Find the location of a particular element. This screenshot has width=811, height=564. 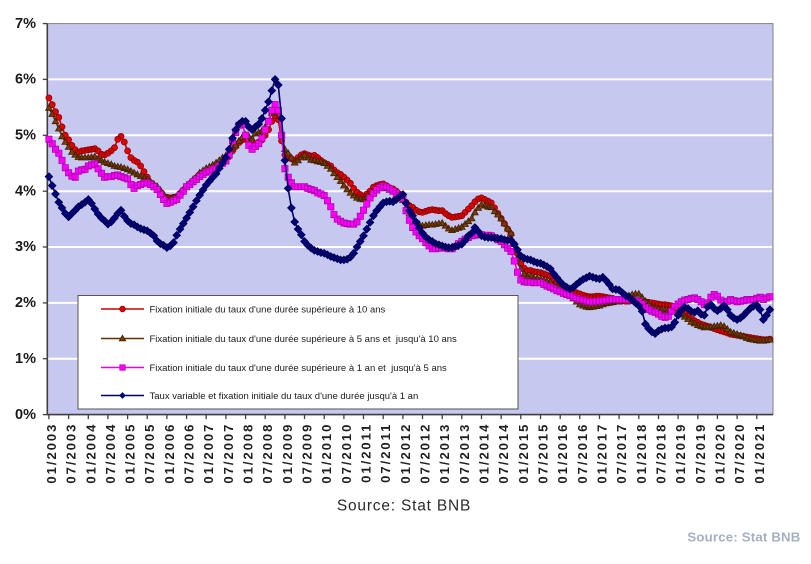

svg-text: 07/2014 is located at coordinates (503, 453).